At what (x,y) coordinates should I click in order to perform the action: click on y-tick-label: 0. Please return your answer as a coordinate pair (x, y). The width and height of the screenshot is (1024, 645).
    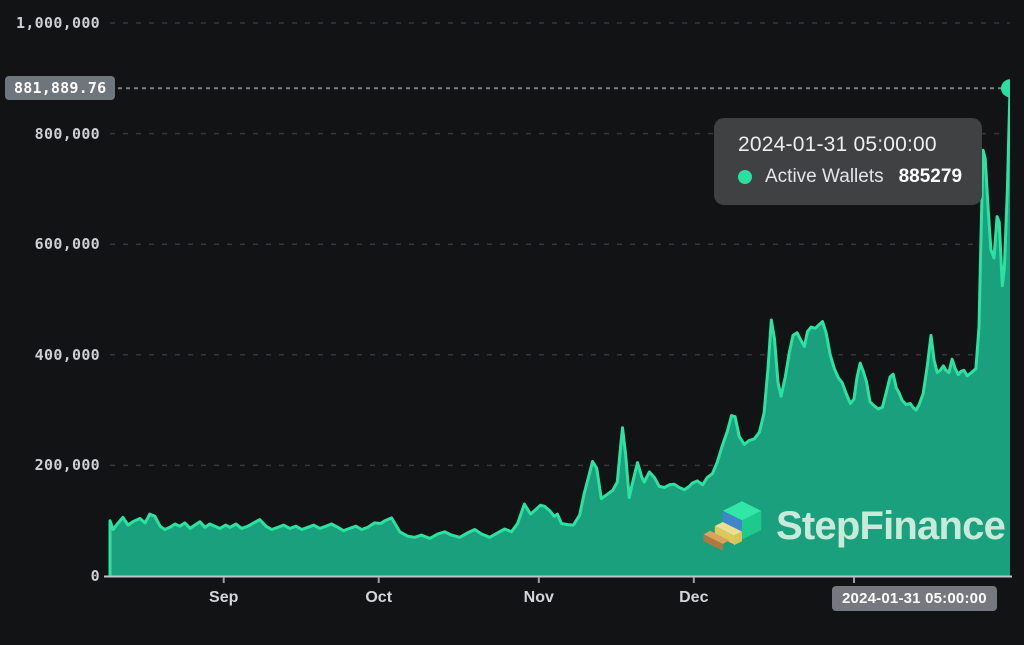
    Looking at the image, I should click on (95, 576).